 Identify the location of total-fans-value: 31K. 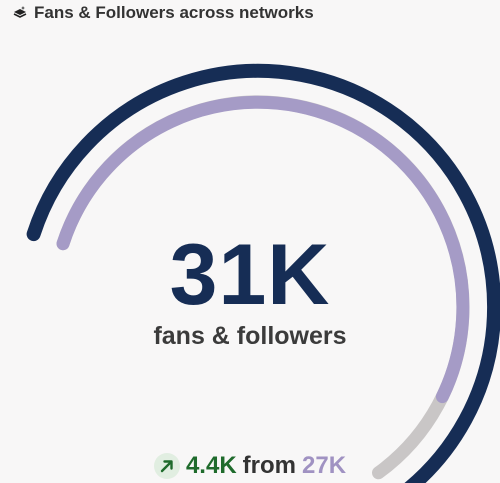
(250, 275).